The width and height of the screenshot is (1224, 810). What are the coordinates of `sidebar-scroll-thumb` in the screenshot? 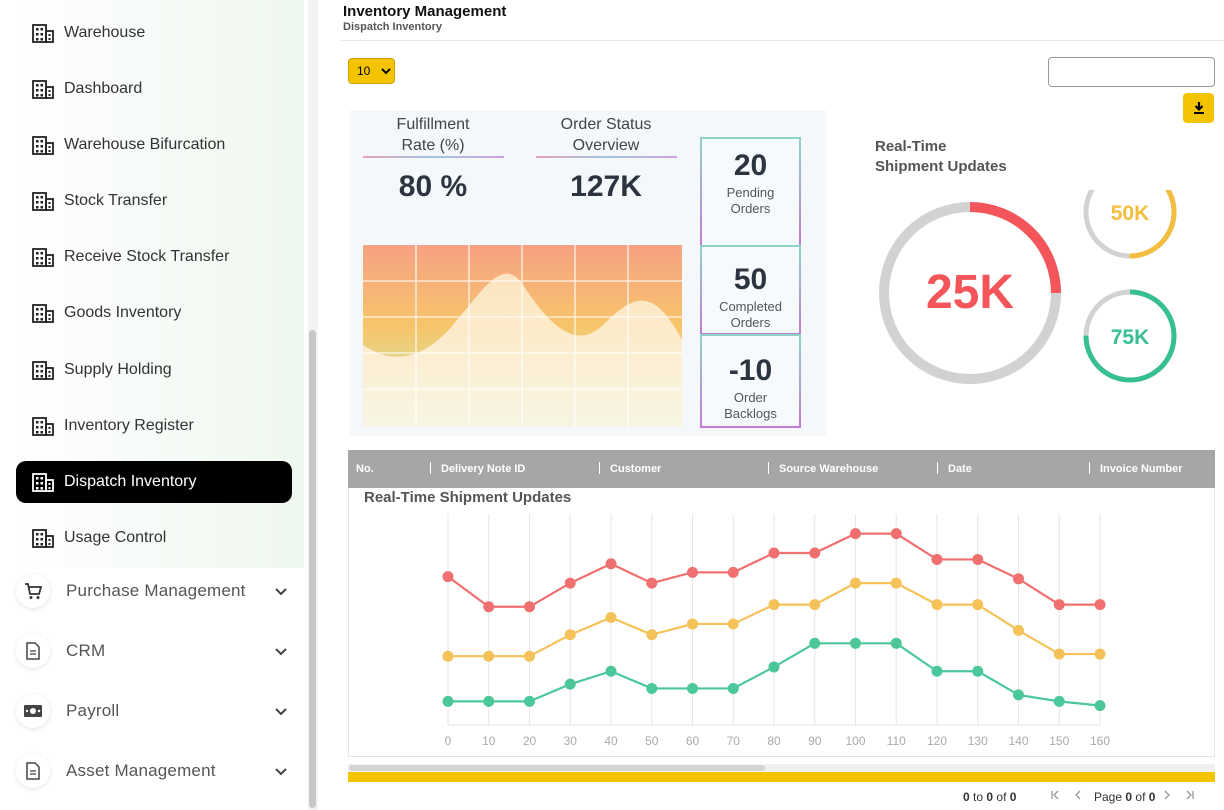 It's located at (312, 569).